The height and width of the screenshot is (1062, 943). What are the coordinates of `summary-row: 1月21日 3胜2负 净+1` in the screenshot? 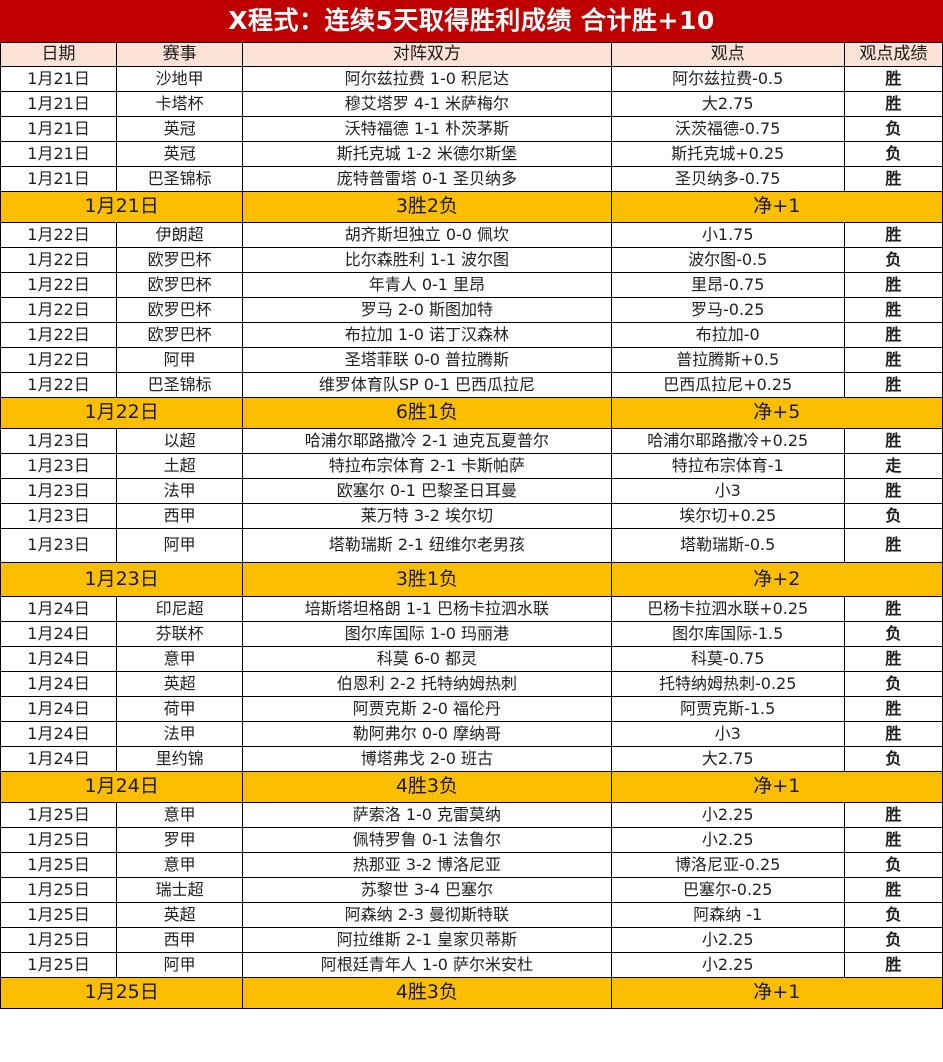 It's located at (471, 207).